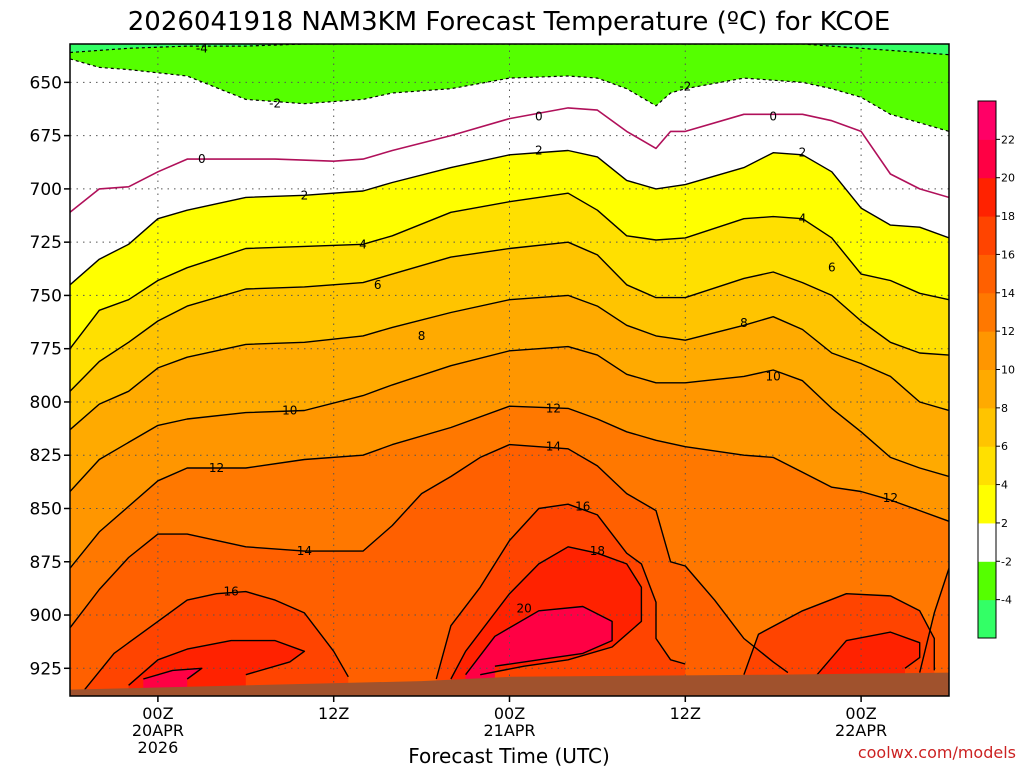 The width and height of the screenshot is (1024, 768). Describe the element at coordinates (1006, 561) in the screenshot. I see `colorbar-label--2: -2` at that location.